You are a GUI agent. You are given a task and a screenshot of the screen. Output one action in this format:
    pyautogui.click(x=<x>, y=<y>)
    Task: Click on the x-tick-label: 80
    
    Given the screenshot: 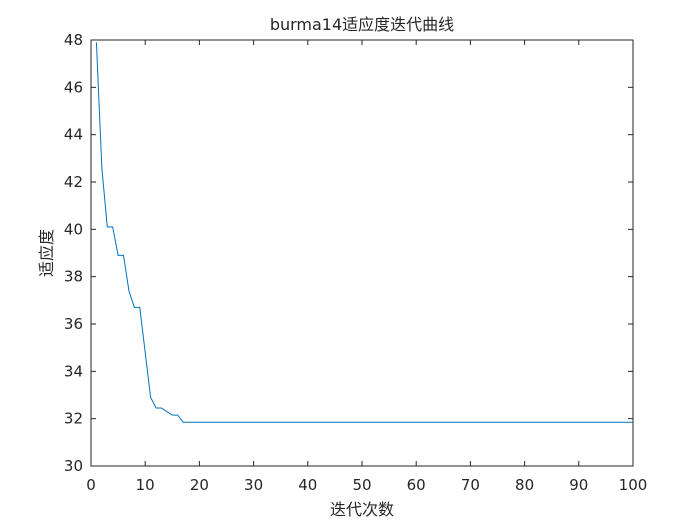 What is the action you would take?
    pyautogui.click(x=524, y=485)
    